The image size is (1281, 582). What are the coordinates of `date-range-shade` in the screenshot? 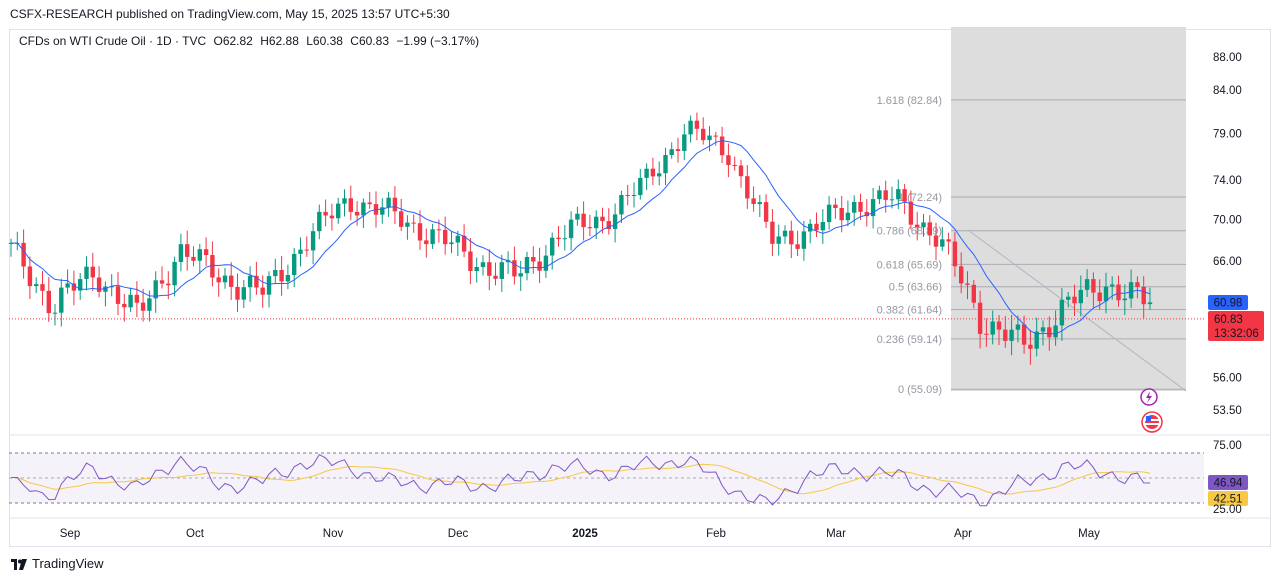 It's located at (1068, 209).